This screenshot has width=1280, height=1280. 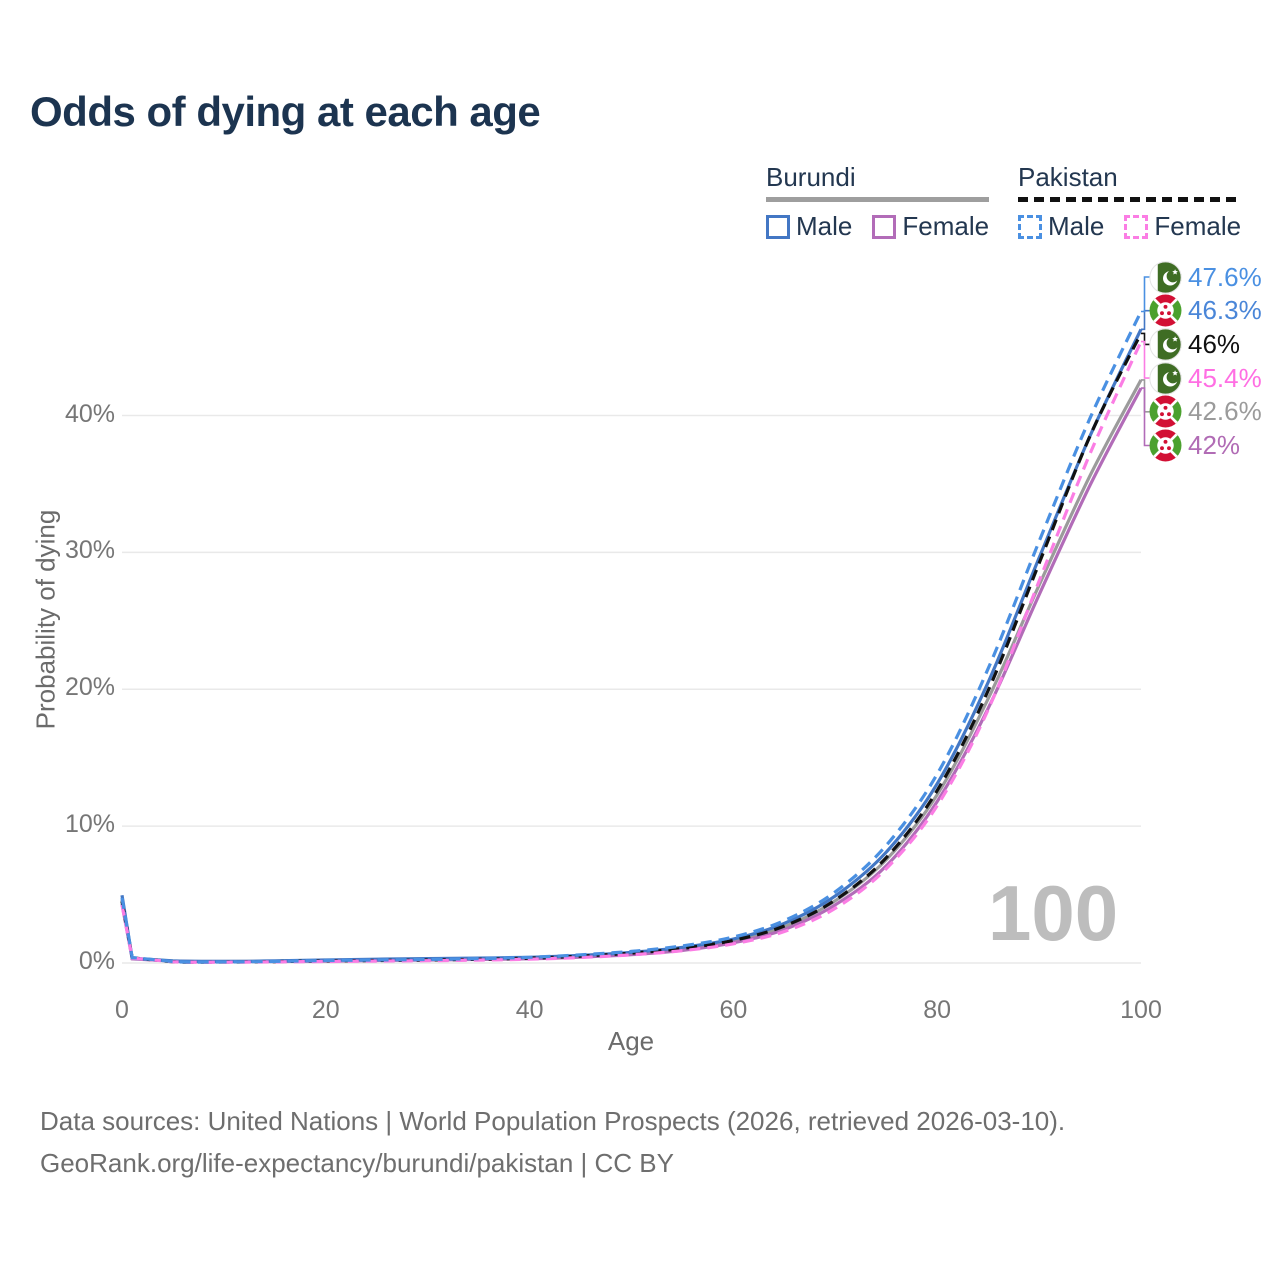 I want to click on y-axis-title: Probability of dying, so click(x=45, y=619).